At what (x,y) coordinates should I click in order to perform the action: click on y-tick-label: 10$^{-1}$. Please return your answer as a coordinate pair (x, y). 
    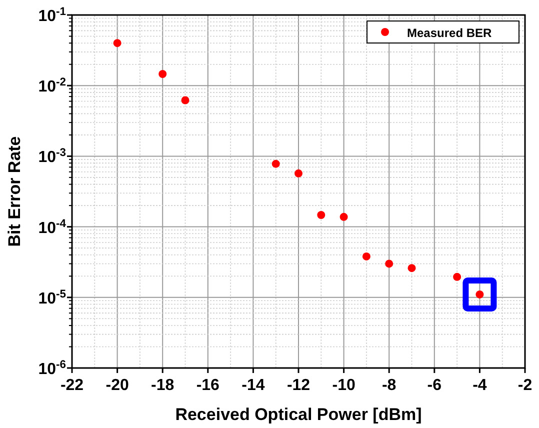
    Looking at the image, I should click on (52, 15).